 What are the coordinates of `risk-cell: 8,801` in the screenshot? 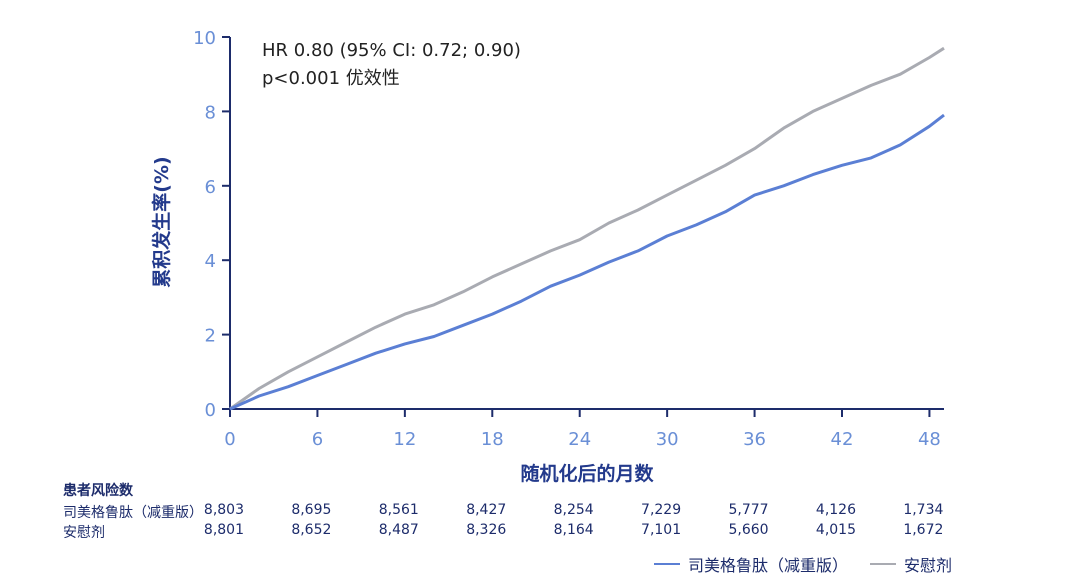 It's located at (223, 530).